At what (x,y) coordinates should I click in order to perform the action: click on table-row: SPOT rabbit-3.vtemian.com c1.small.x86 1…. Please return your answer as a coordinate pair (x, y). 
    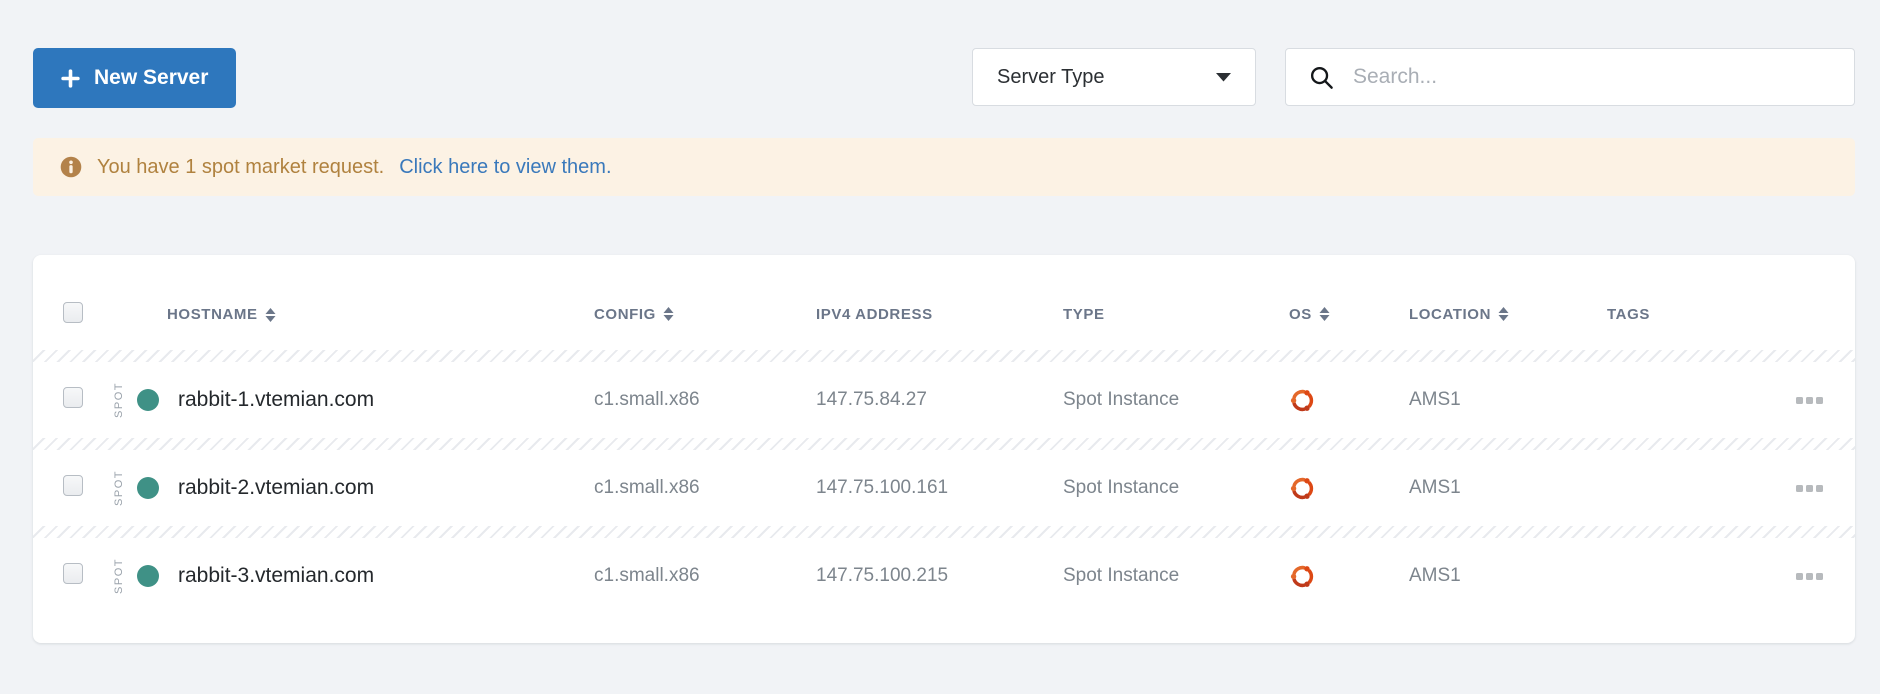
    Looking at the image, I should click on (944, 576).